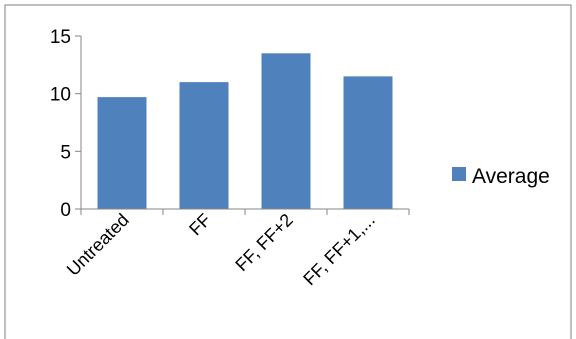  I want to click on y-axis-tick-labels: 0 5 10 15, so click(60, 124).